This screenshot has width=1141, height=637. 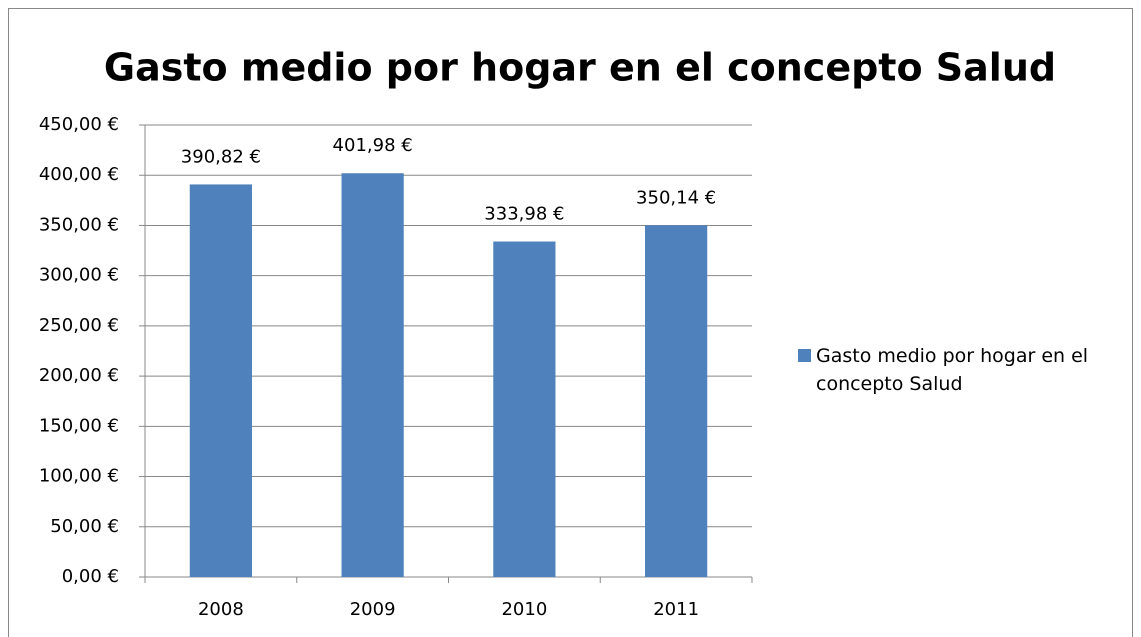 What do you see at coordinates (221, 609) in the screenshot?
I see `x-tick-label: 2008` at bounding box center [221, 609].